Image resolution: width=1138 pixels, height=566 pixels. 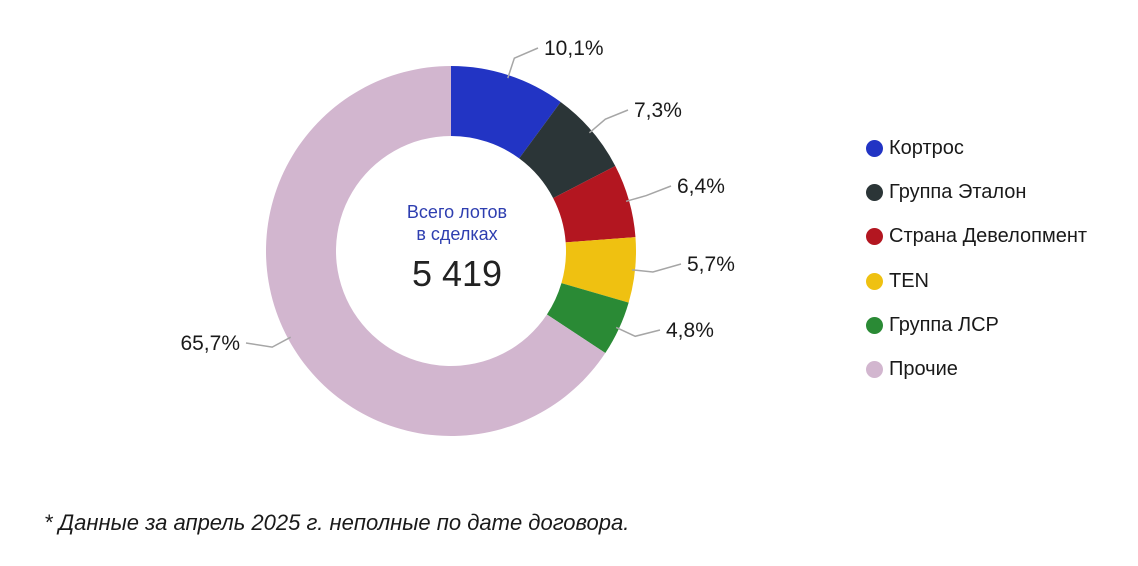 I want to click on legend-item-5: Группа ЛСР, so click(x=976, y=325).